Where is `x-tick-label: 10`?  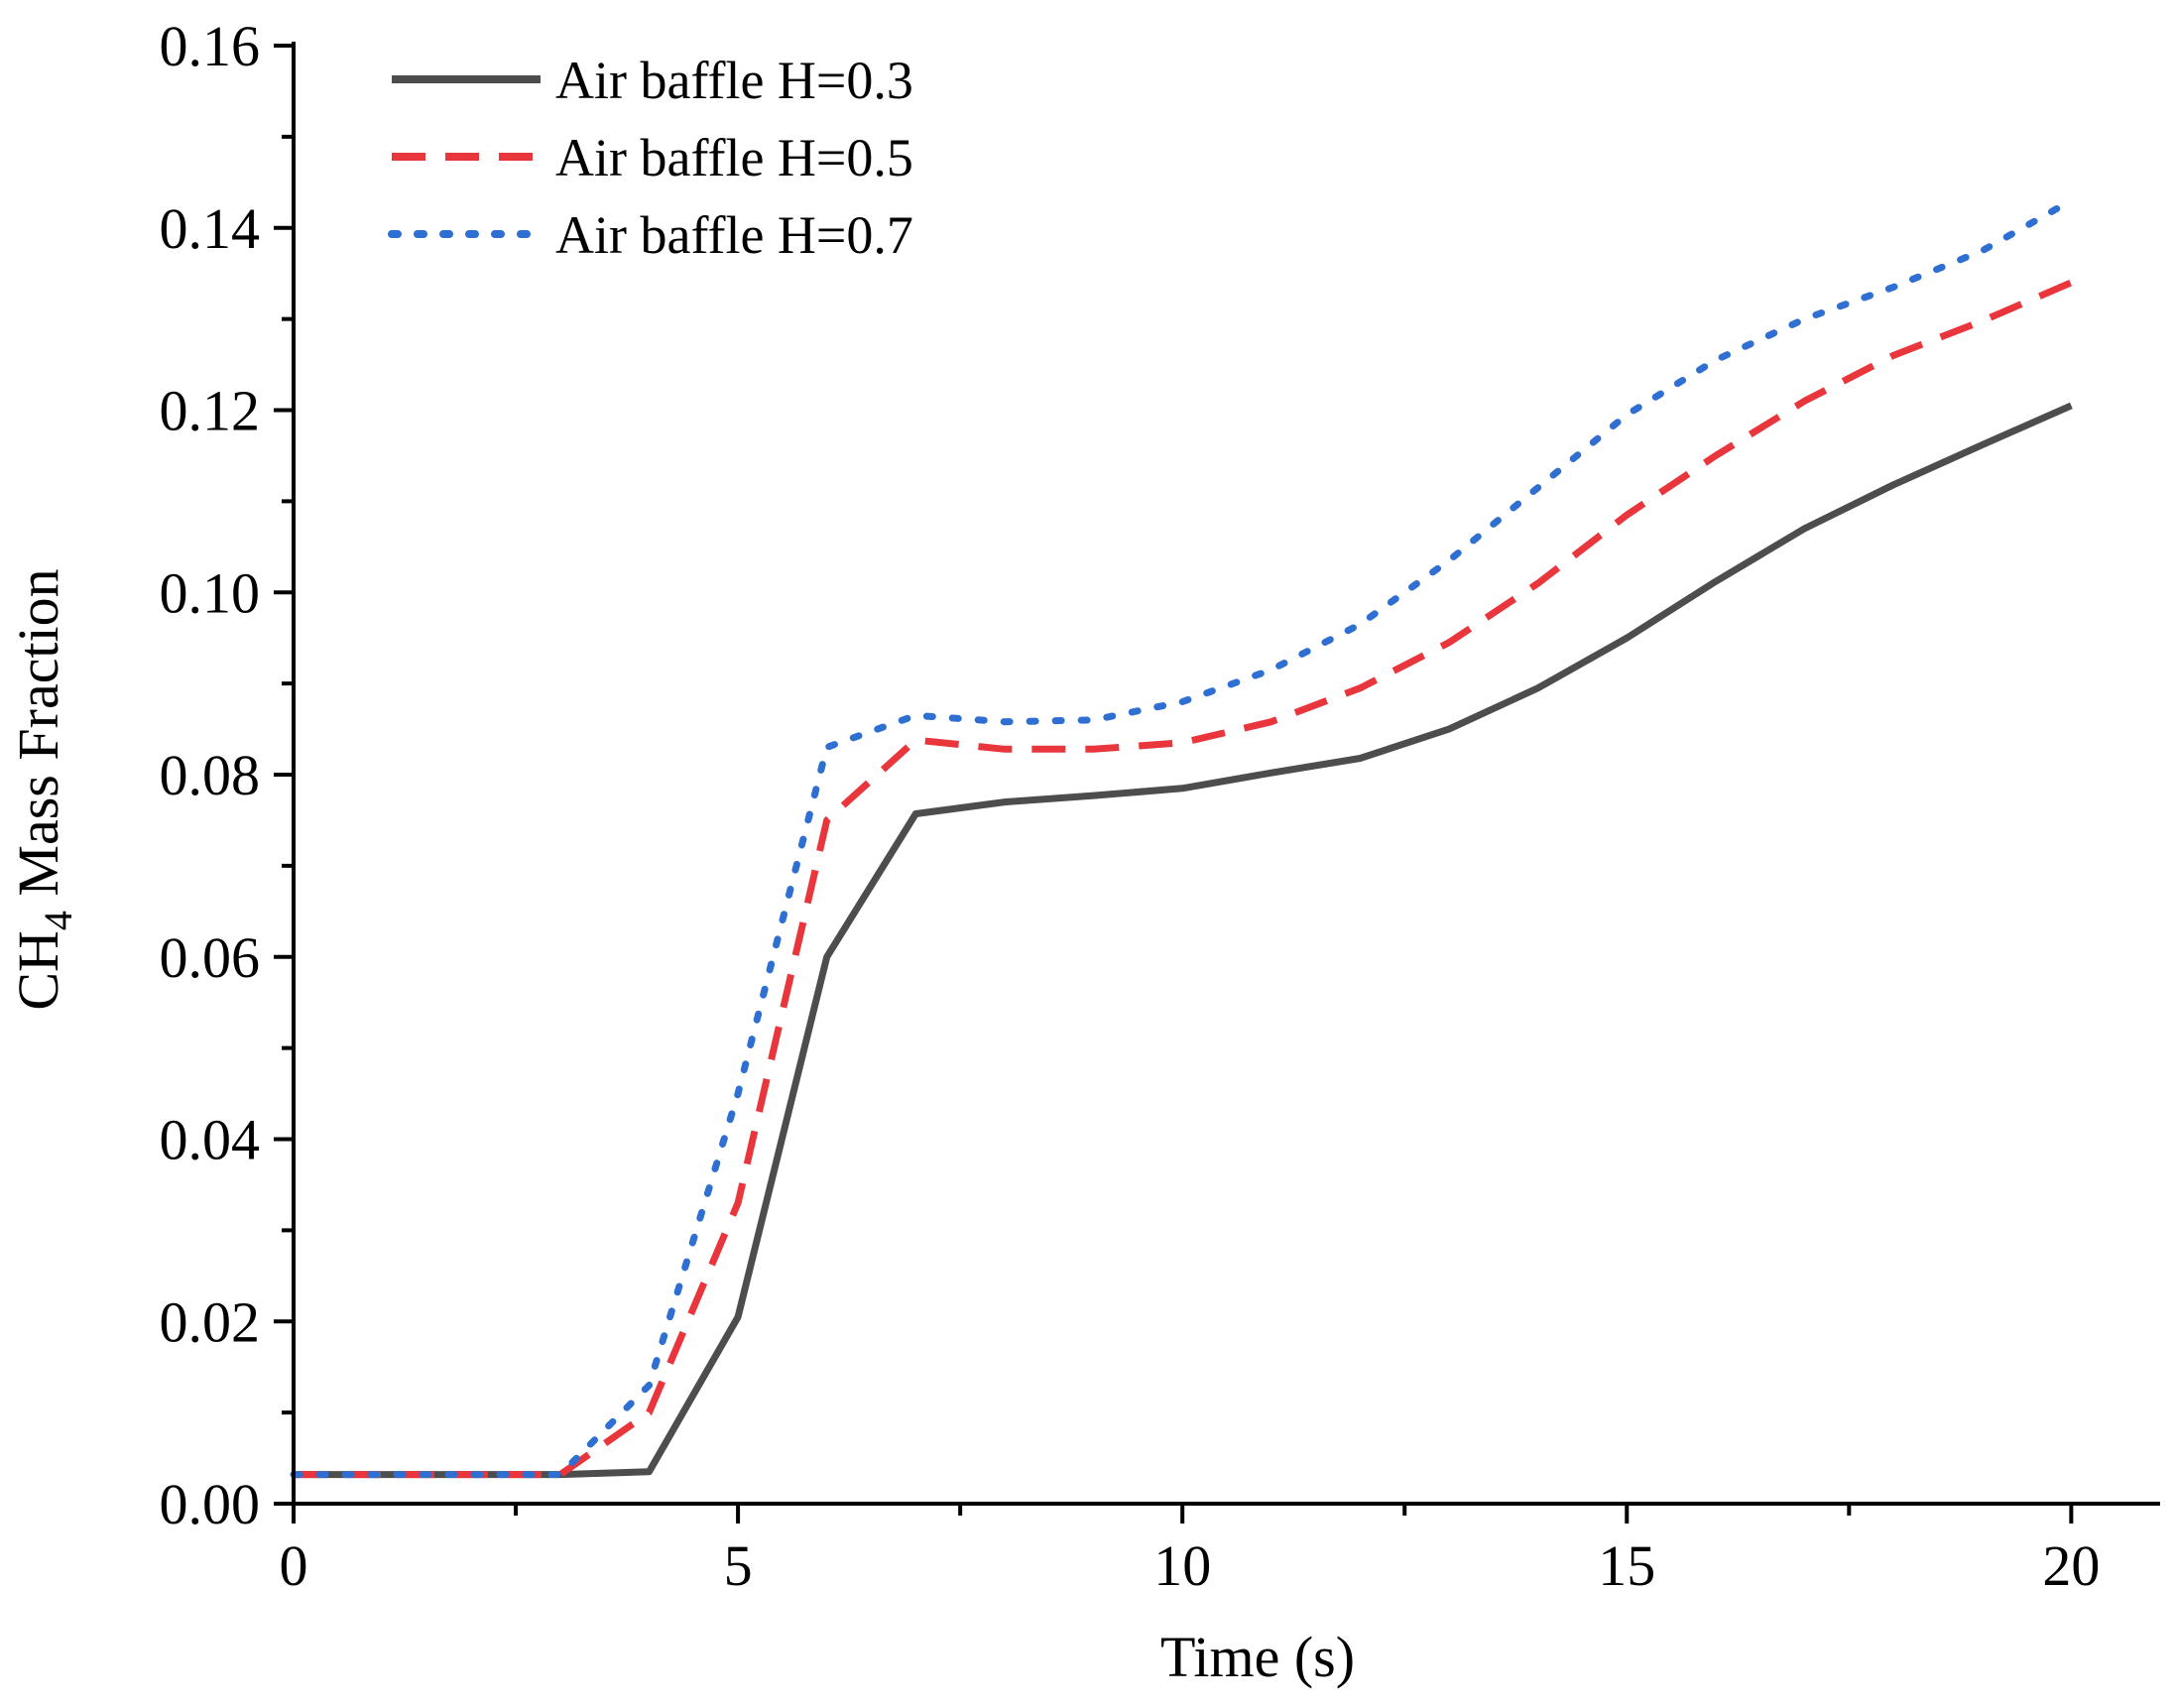
x-tick-label: 10 is located at coordinates (1182, 1565).